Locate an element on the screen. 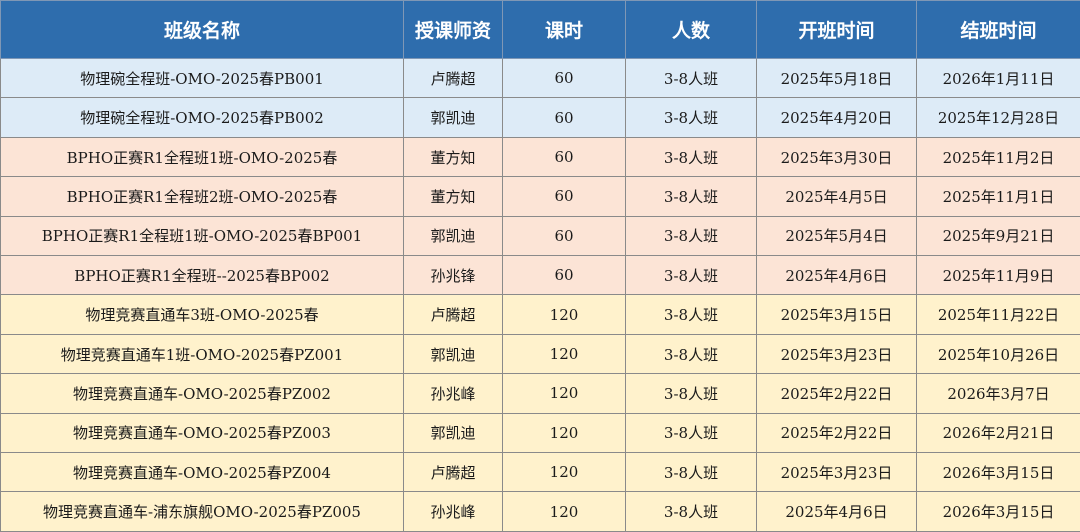 The image size is (1080, 532). cell-start-date: 2025年5月4日 is located at coordinates (836, 236).